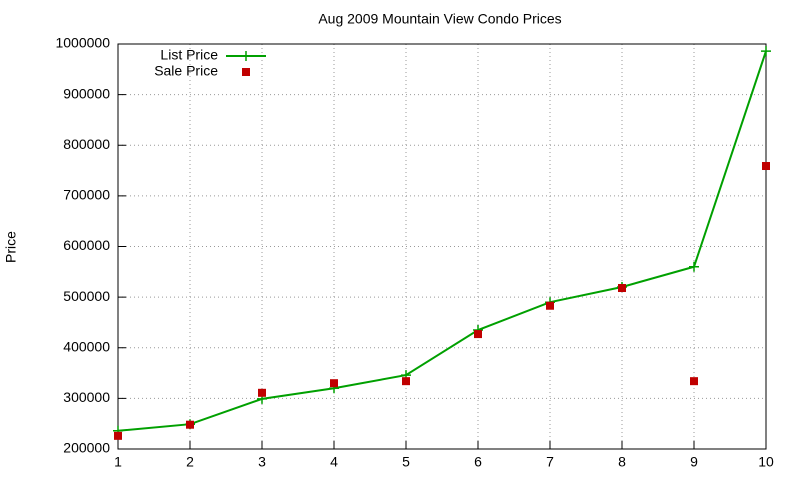 The width and height of the screenshot is (800, 480). What do you see at coordinates (439, 19) in the screenshot?
I see `chart-title: Aug 2009 Mountain View Condo Prices` at bounding box center [439, 19].